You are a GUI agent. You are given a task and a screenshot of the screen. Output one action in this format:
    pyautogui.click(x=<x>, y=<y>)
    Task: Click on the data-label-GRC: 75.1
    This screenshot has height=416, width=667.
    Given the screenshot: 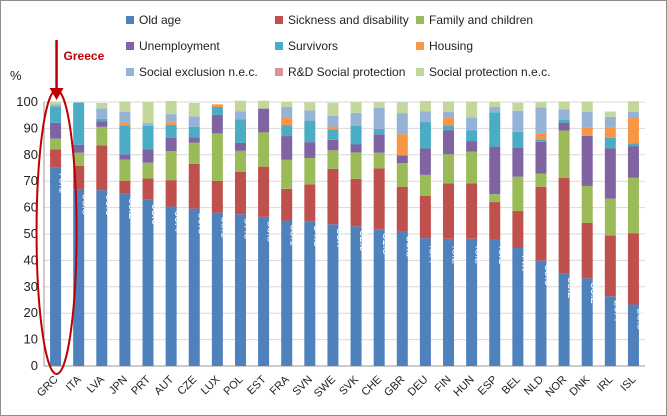 What is the action you would take?
    pyautogui.click(x=63, y=182)
    